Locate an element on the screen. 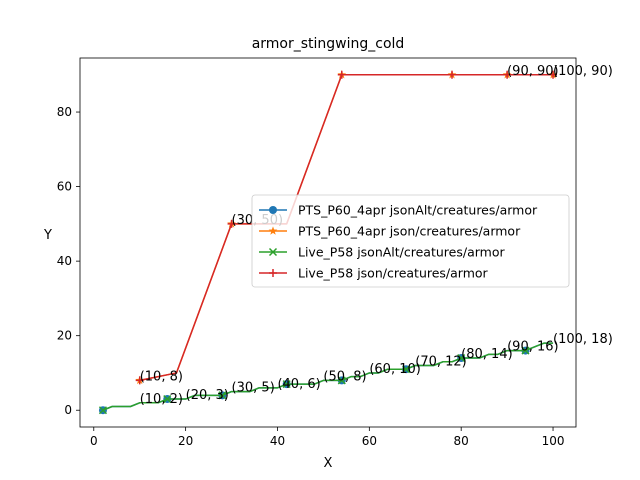 Image resolution: width=640 pixels, height=480 pixels. y-tick-label: 0 is located at coordinates (68, 410).